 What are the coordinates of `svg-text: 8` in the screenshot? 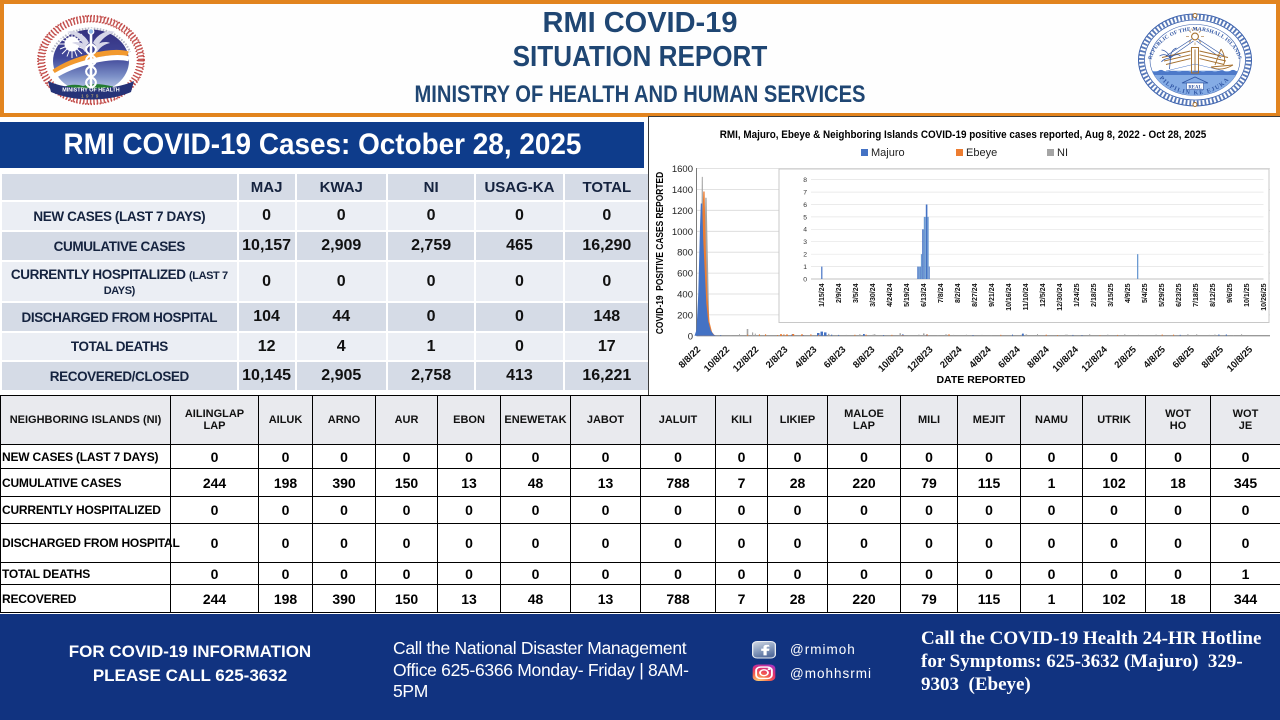 It's located at (805, 180).